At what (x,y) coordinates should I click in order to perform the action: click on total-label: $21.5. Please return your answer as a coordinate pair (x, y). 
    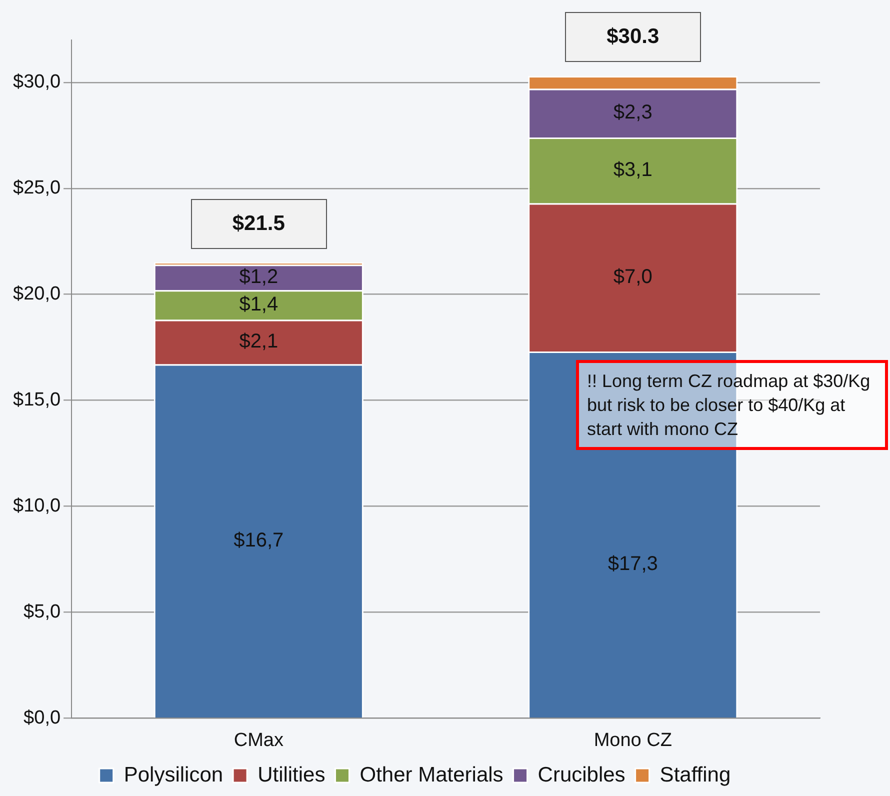
    Looking at the image, I should click on (258, 223).